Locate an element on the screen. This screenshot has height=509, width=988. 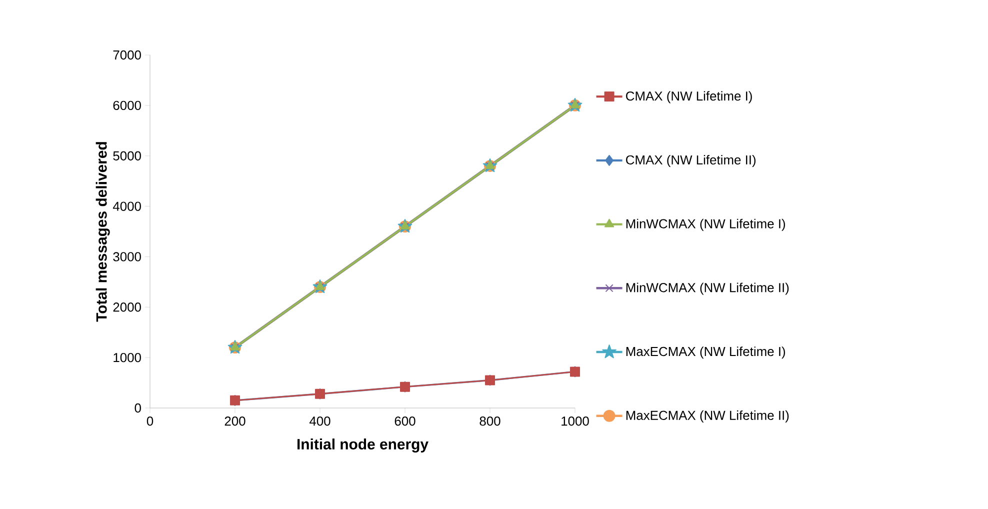
y-tick-label: 3000 is located at coordinates (127, 257).